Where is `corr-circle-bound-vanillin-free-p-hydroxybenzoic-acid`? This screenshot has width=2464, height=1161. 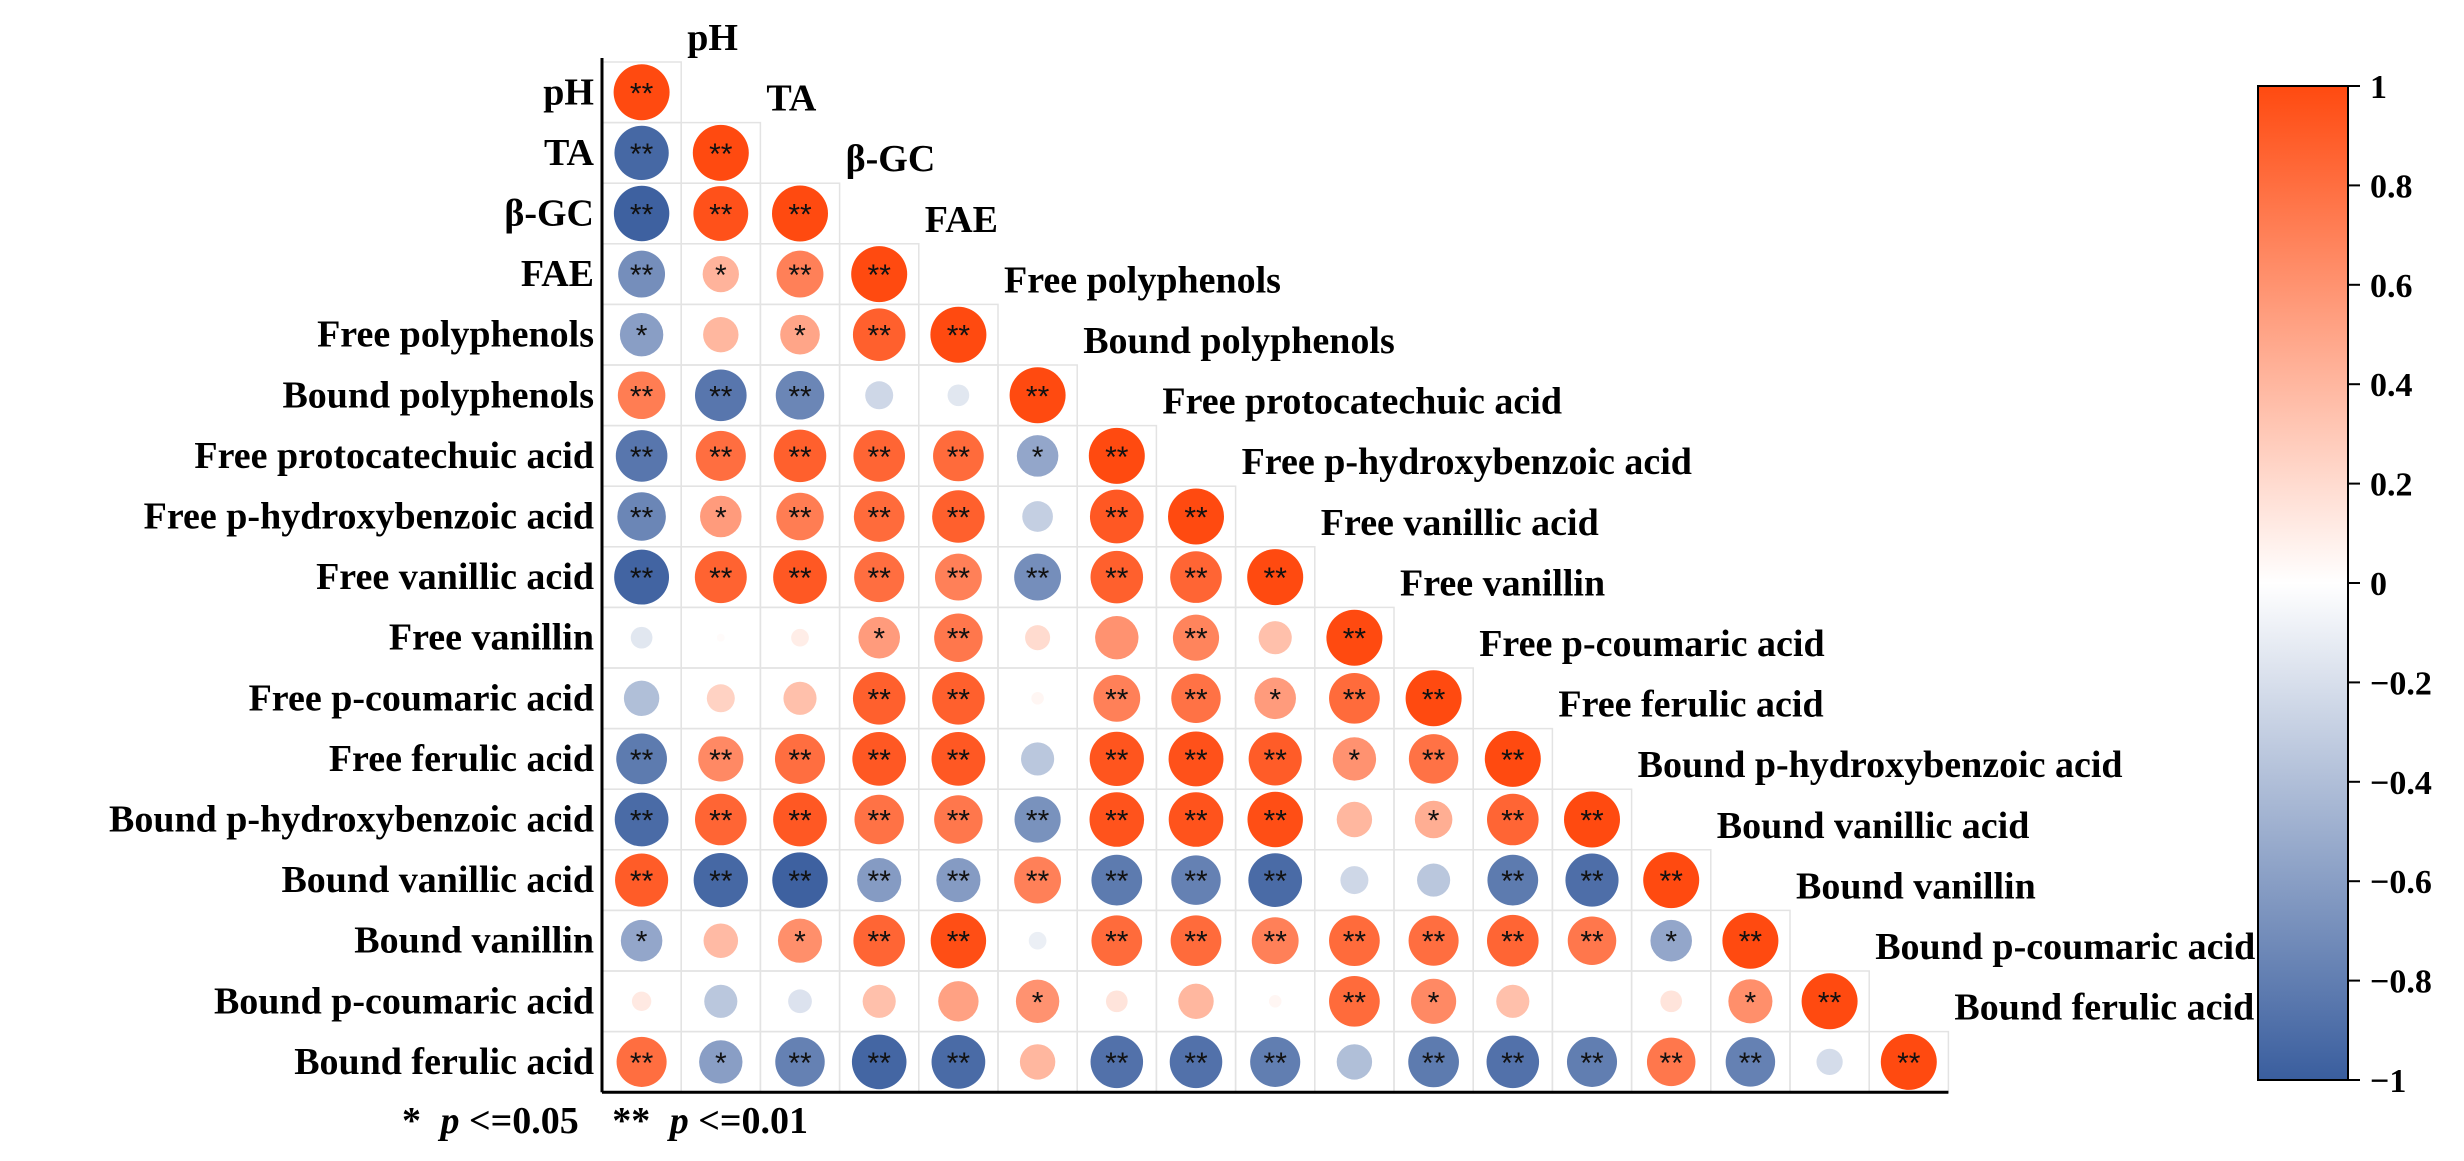
corr-circle-bound-vanillin-free-p-hydroxybenzoic-acid is located at coordinates (1196, 941).